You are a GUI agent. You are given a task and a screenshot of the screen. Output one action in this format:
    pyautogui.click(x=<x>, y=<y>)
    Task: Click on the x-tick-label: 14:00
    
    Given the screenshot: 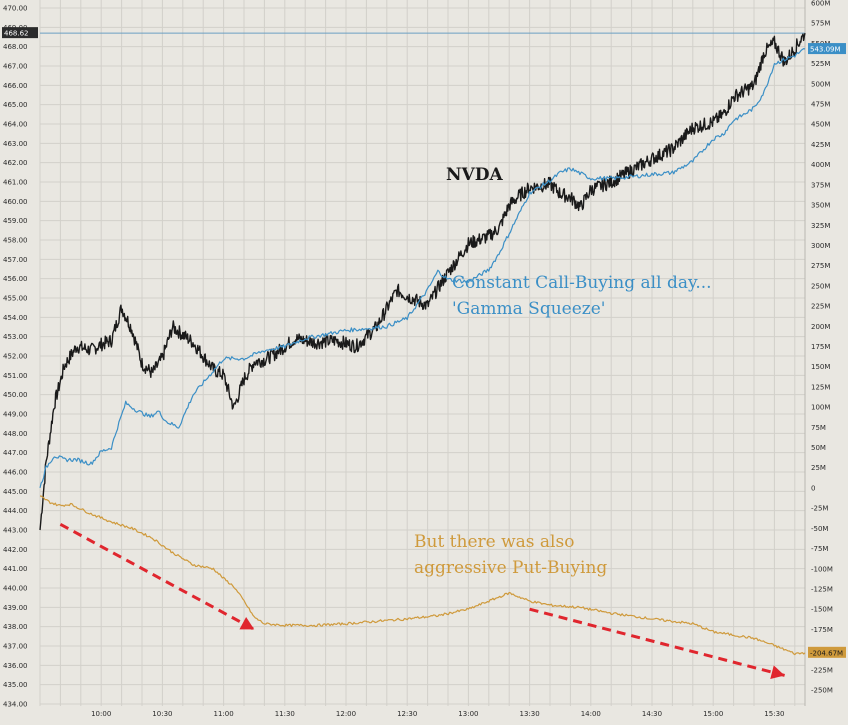 What is the action you would take?
    pyautogui.click(x=591, y=714)
    